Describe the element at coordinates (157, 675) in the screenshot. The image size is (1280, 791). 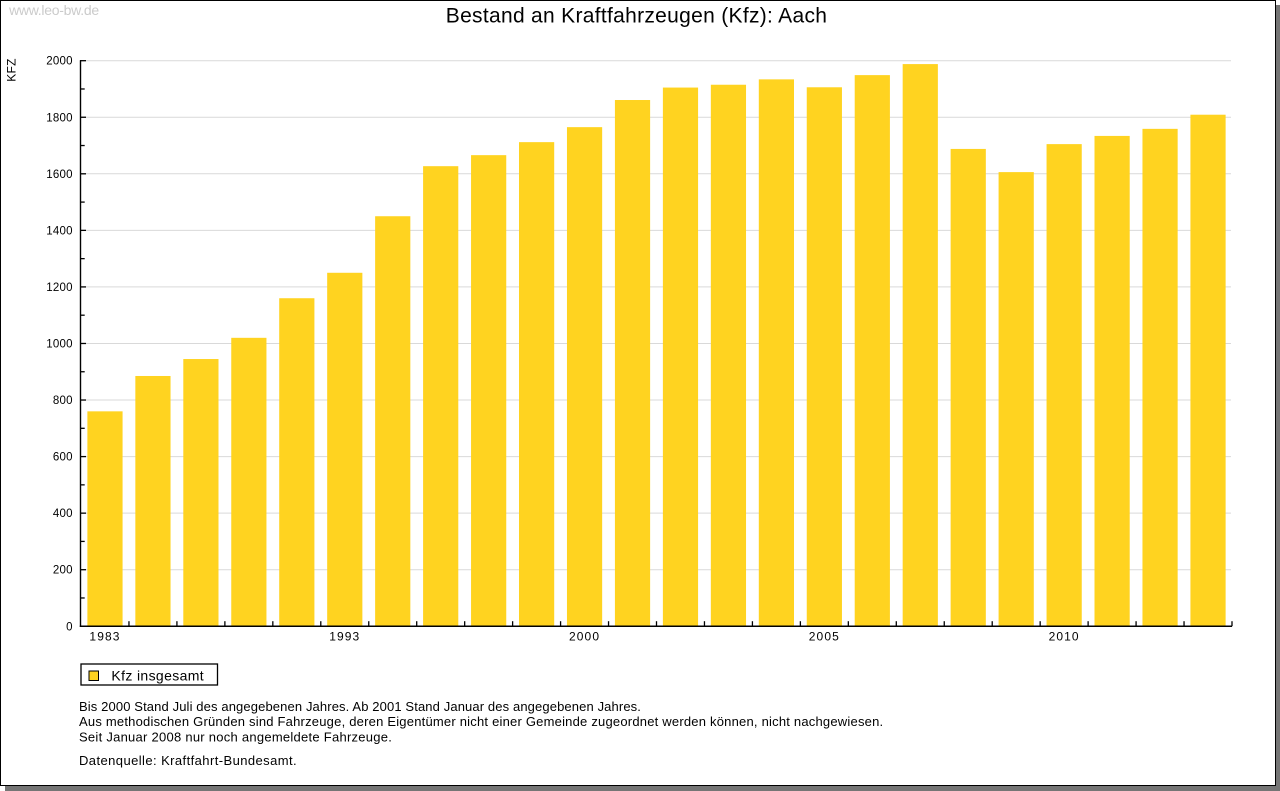
I see `svg-text: Kfz insgesamt` at that location.